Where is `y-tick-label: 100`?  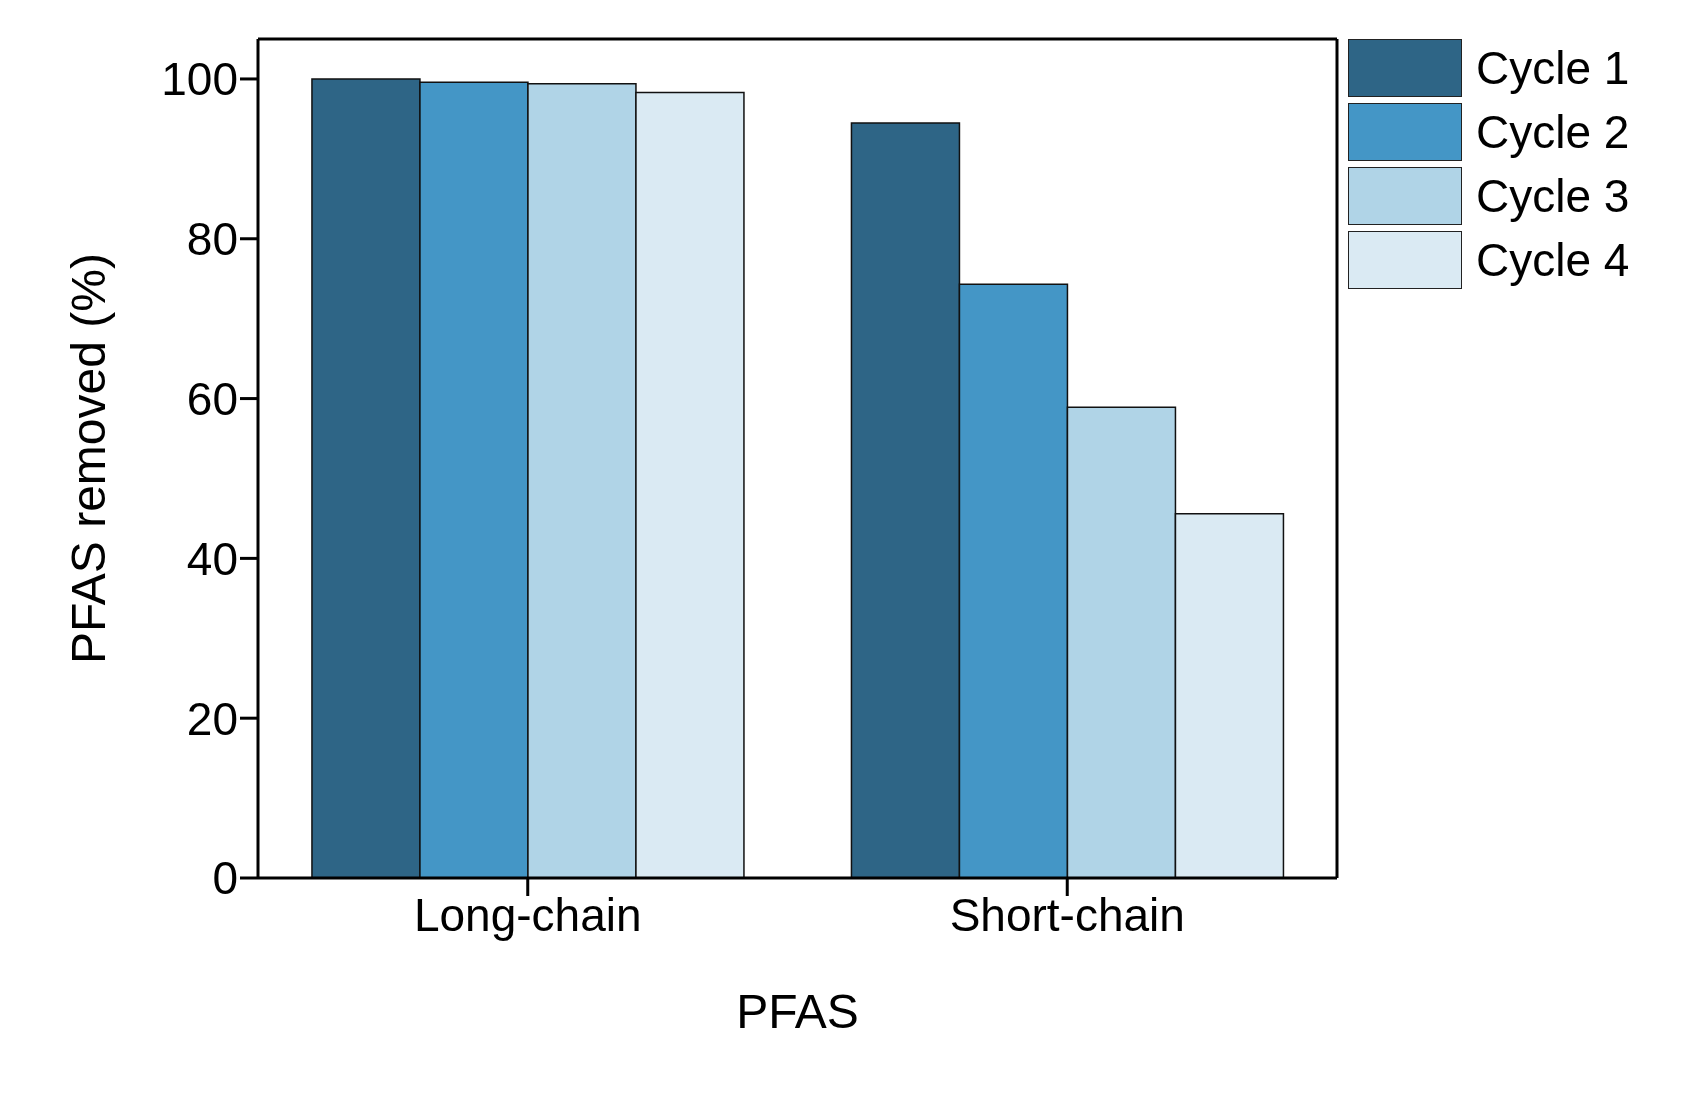
y-tick-label: 100 is located at coordinates (199, 79).